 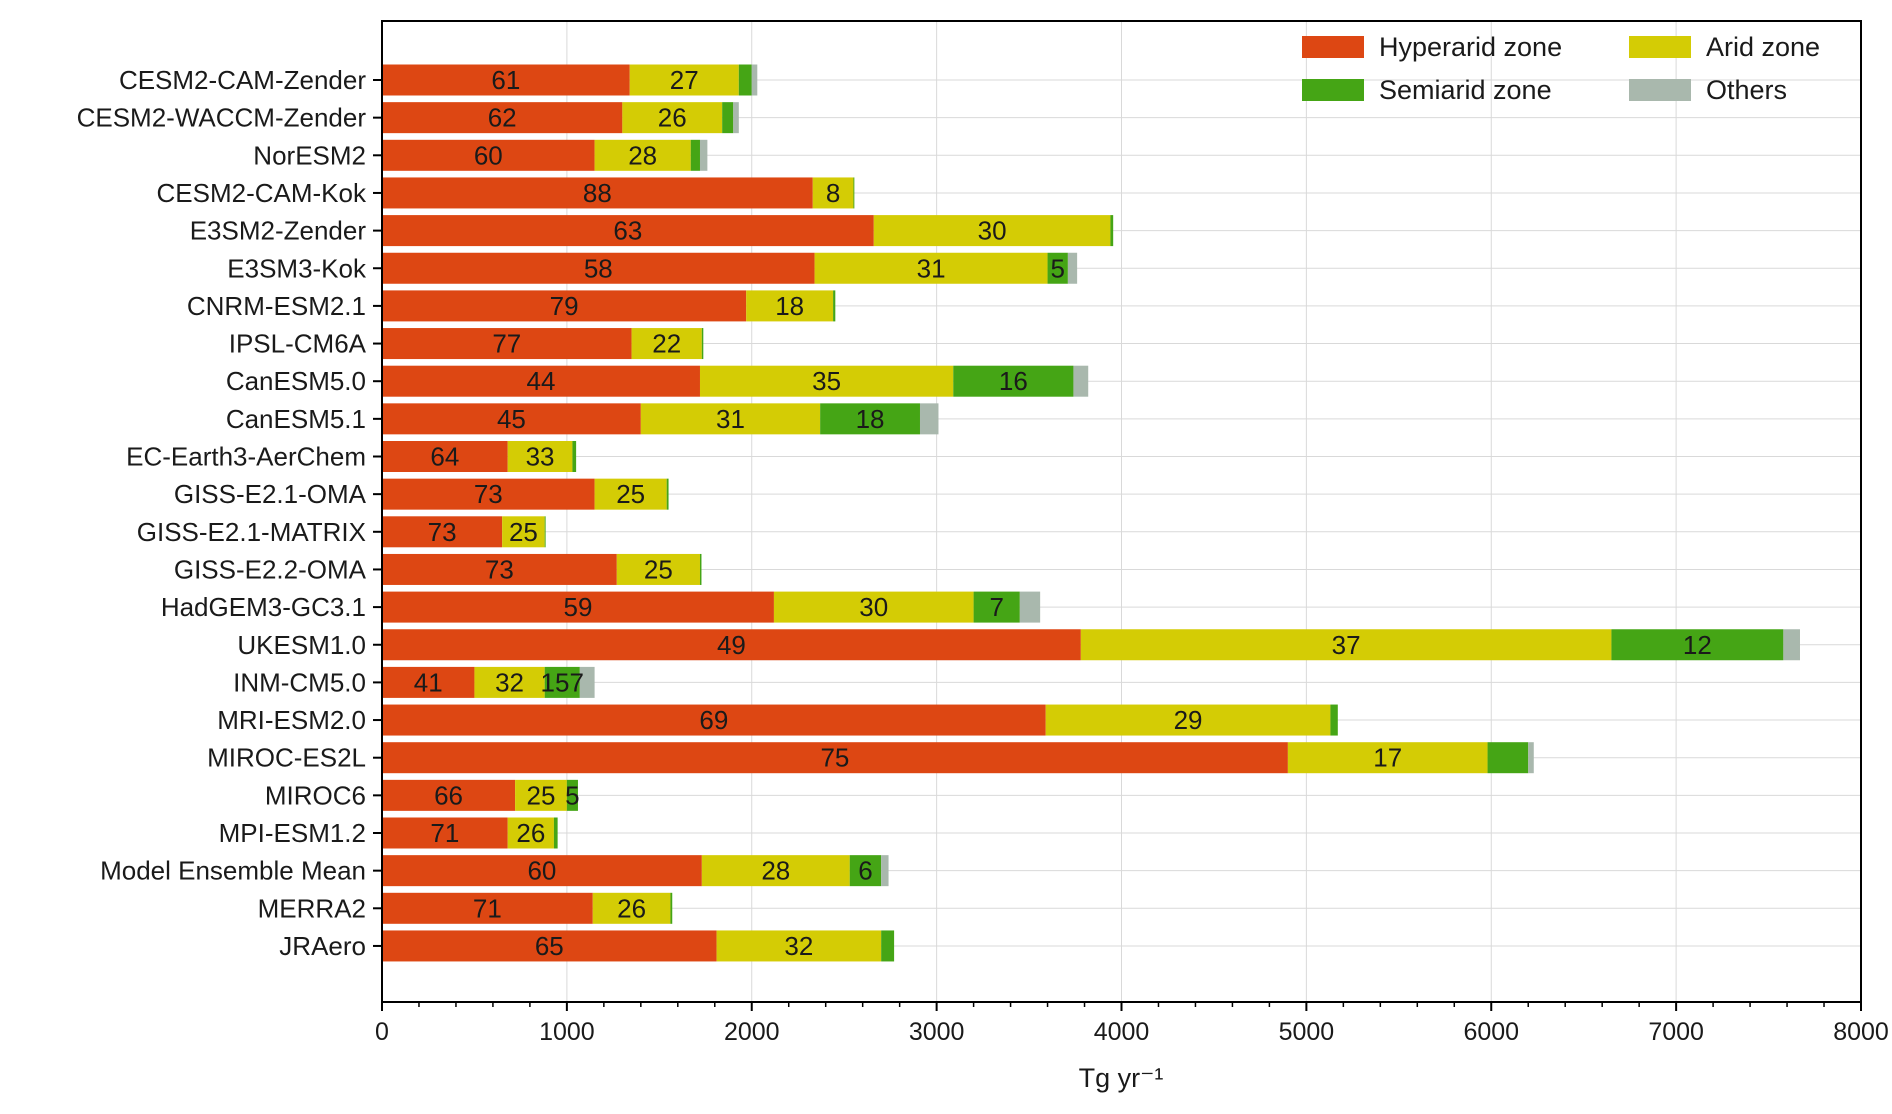 What do you see at coordinates (428, 682) in the screenshot?
I see `bar-value-label: 41` at bounding box center [428, 682].